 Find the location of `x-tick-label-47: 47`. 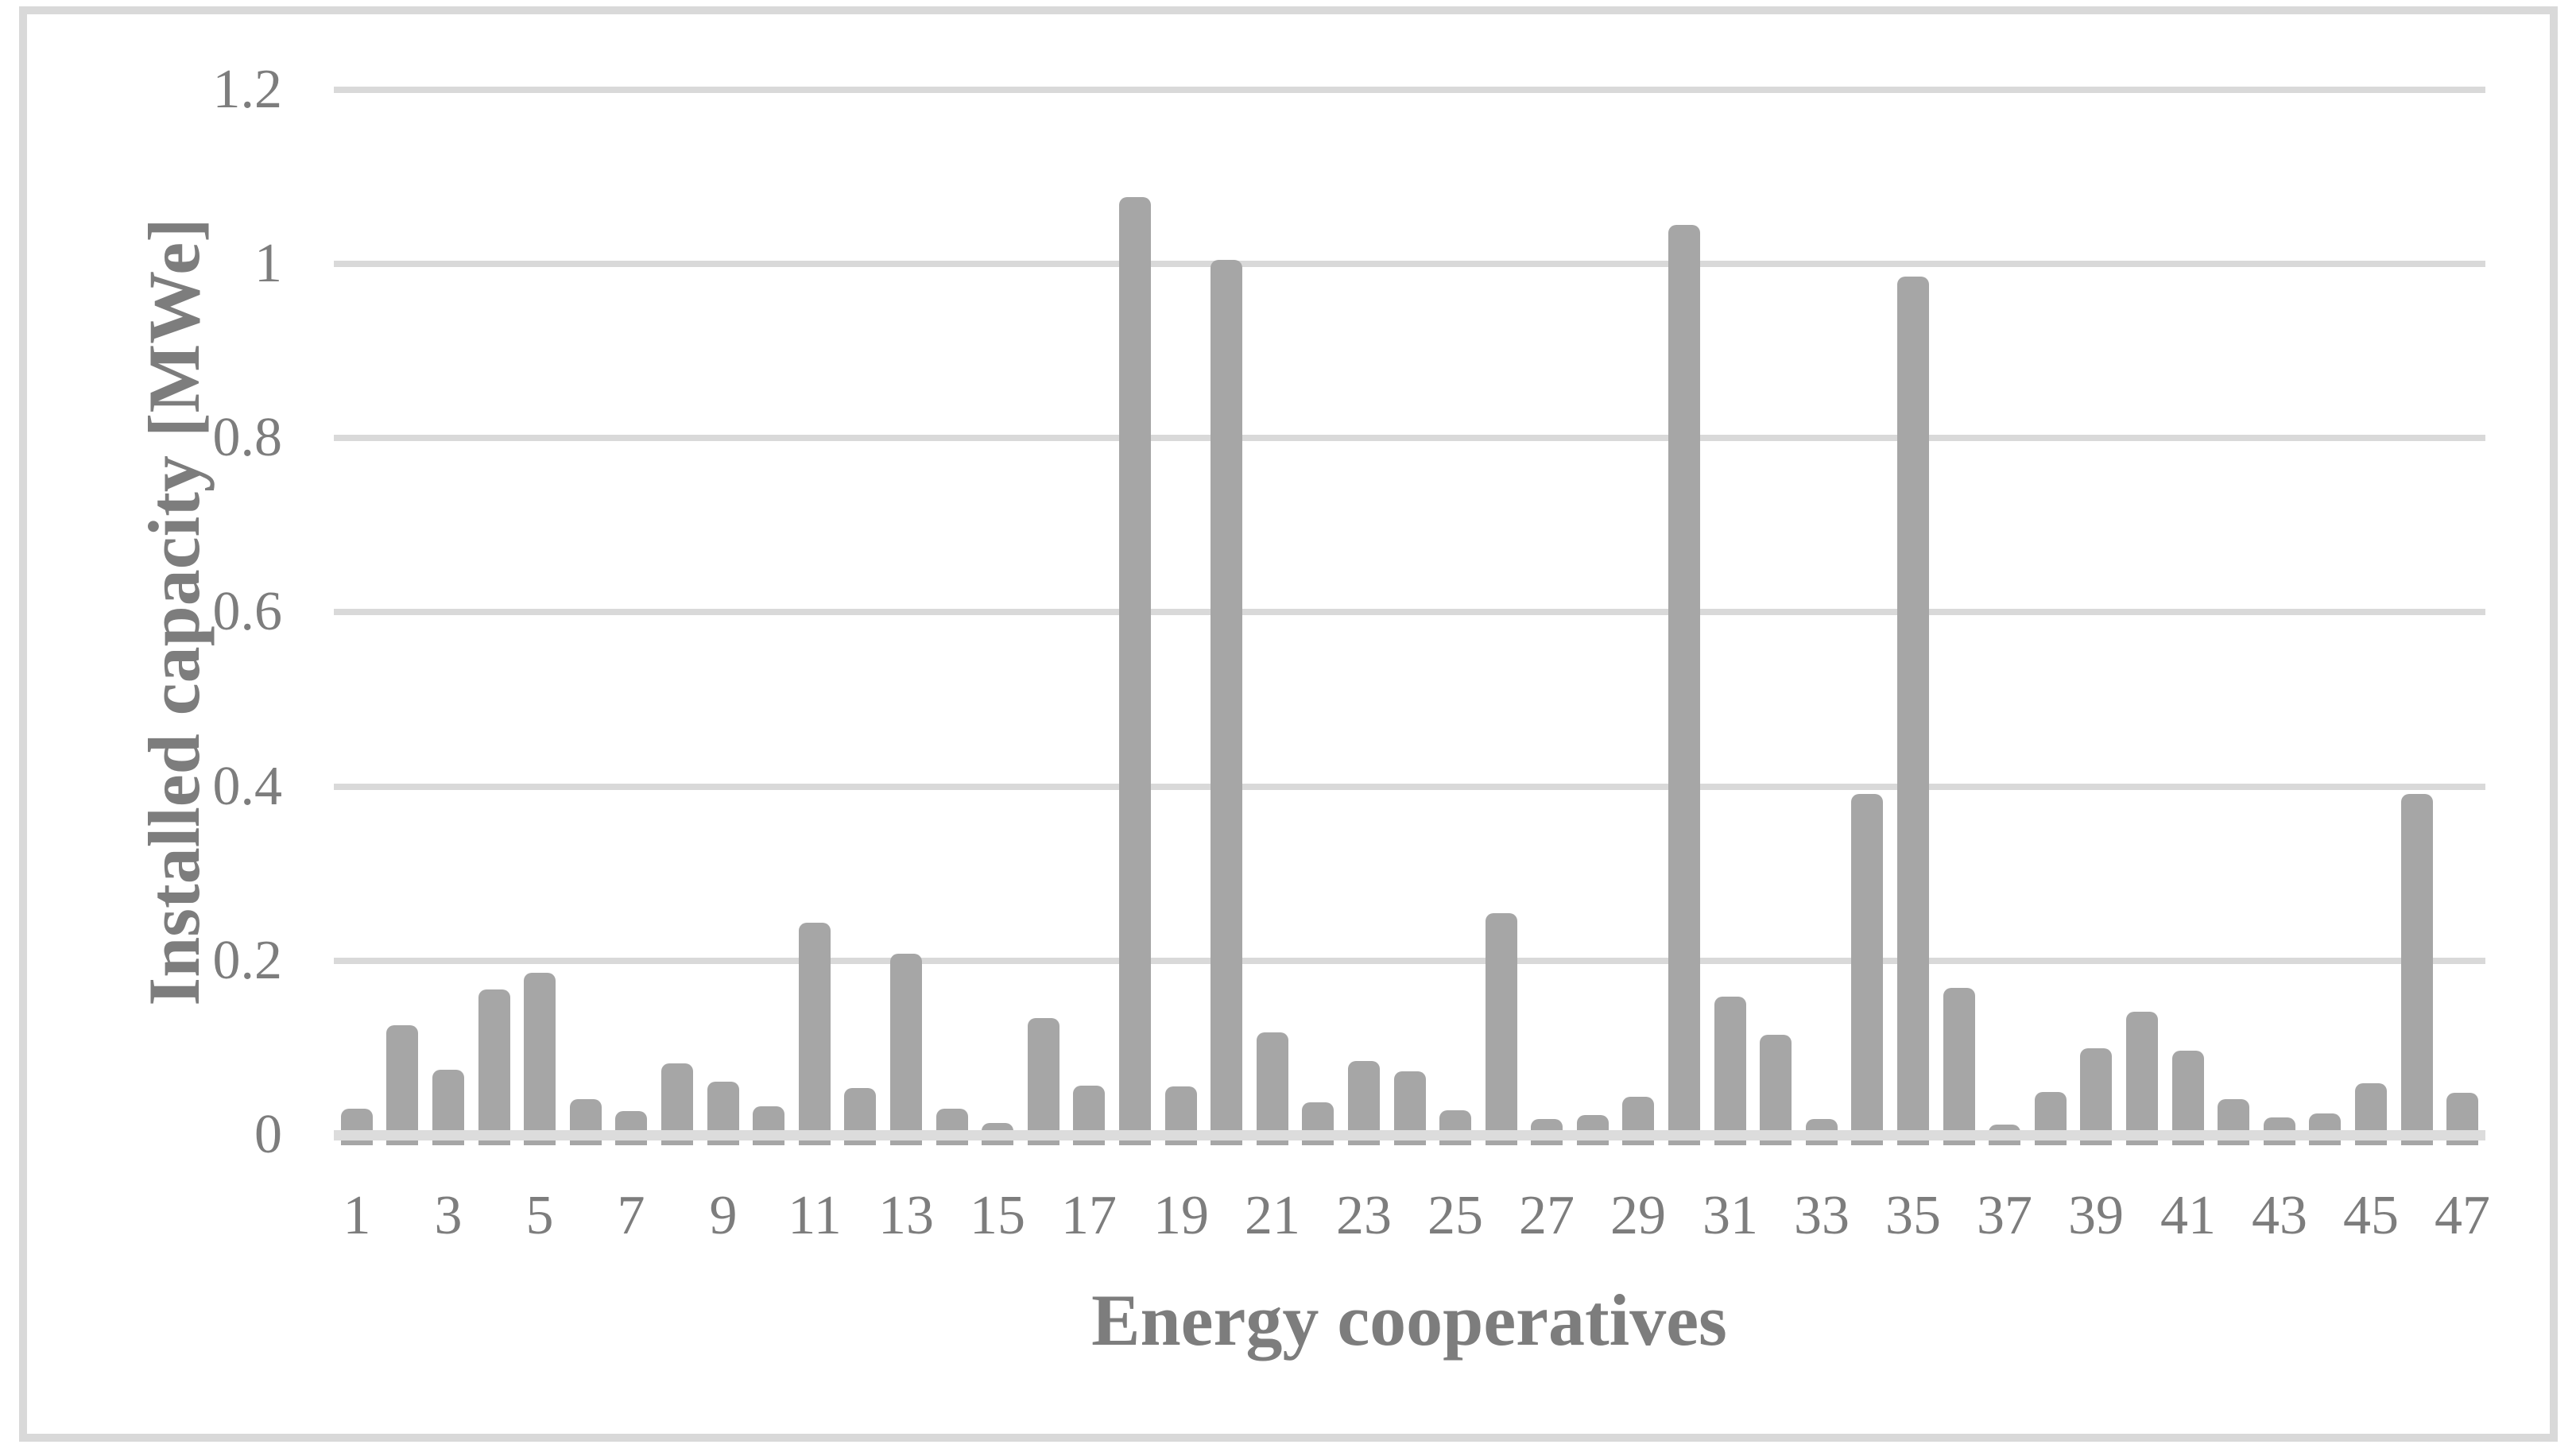

x-tick-label-47: 47 is located at coordinates (2462, 1215).